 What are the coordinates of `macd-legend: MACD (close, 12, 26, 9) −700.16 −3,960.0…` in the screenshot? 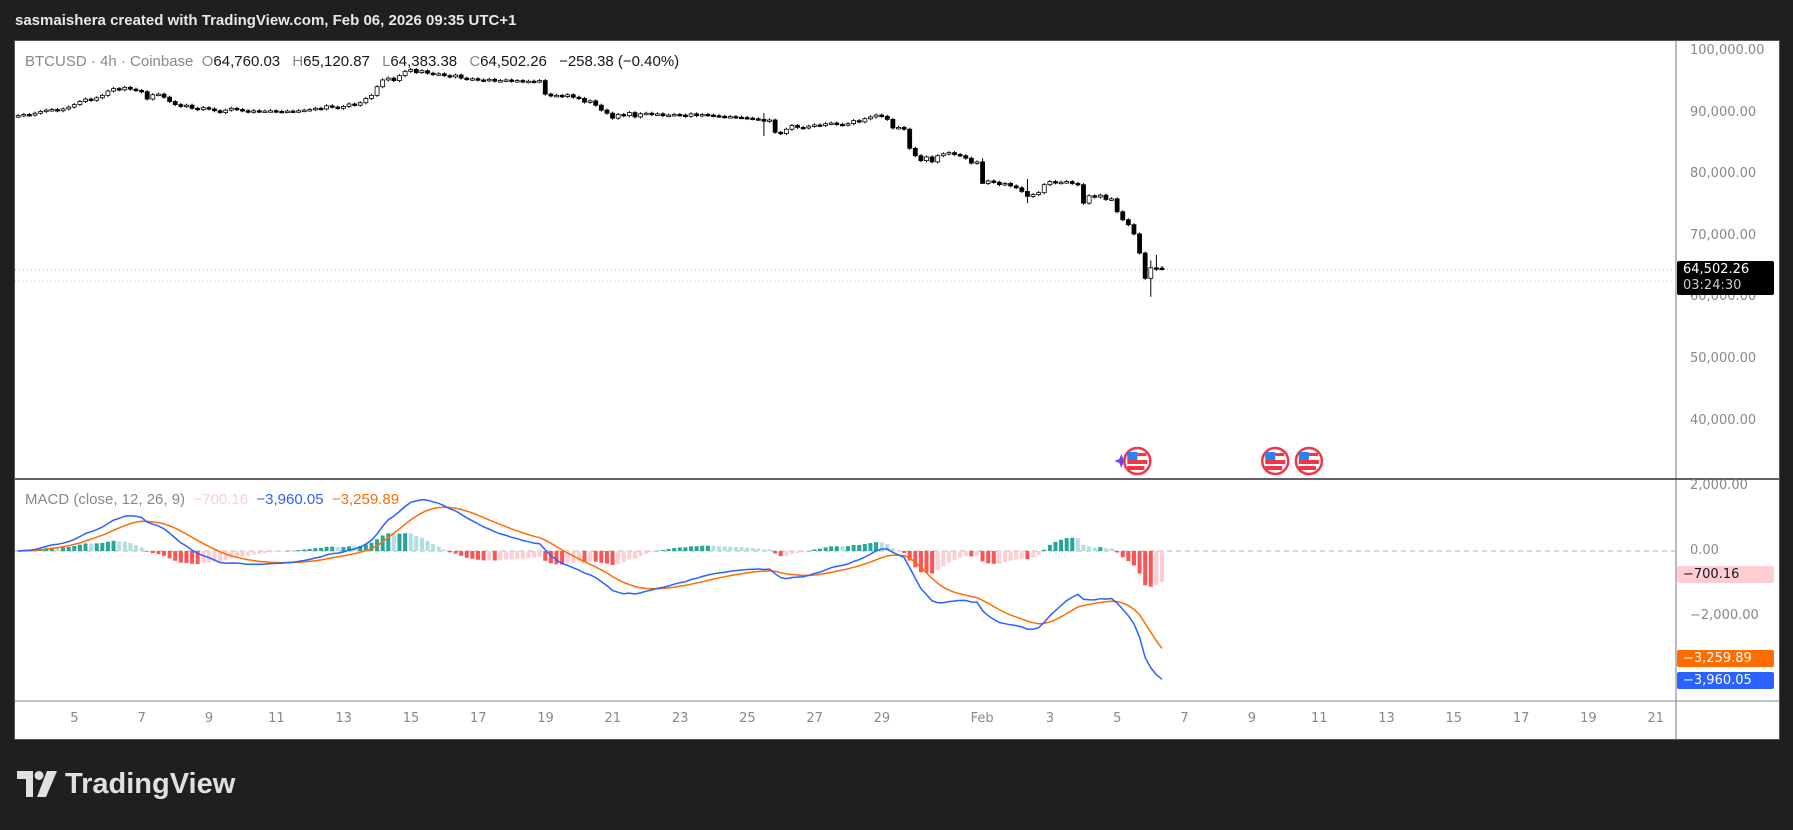 It's located at (212, 499).